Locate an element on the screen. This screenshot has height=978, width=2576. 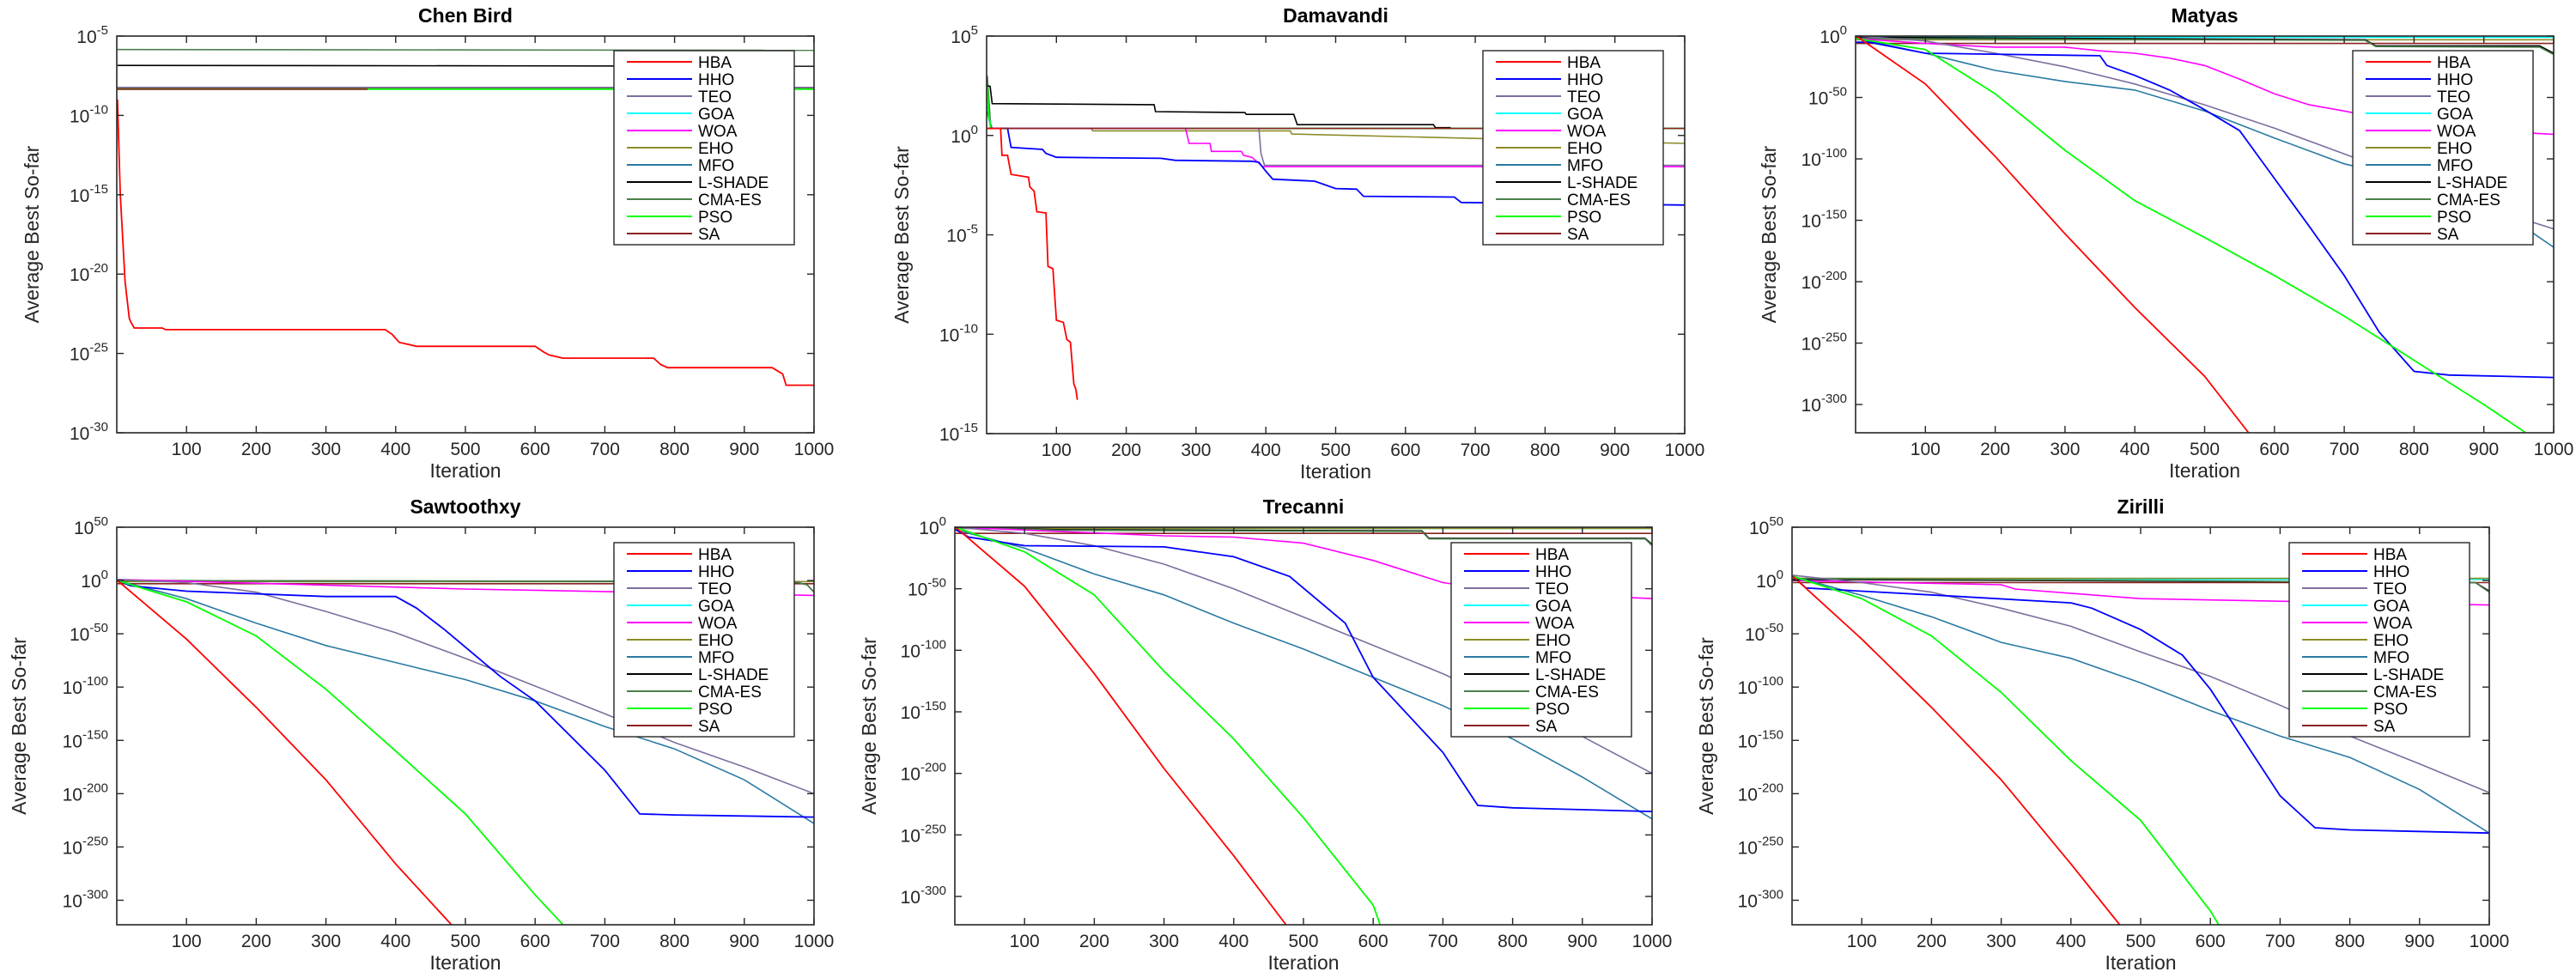
series-line-pso is located at coordinates (1169, 726).